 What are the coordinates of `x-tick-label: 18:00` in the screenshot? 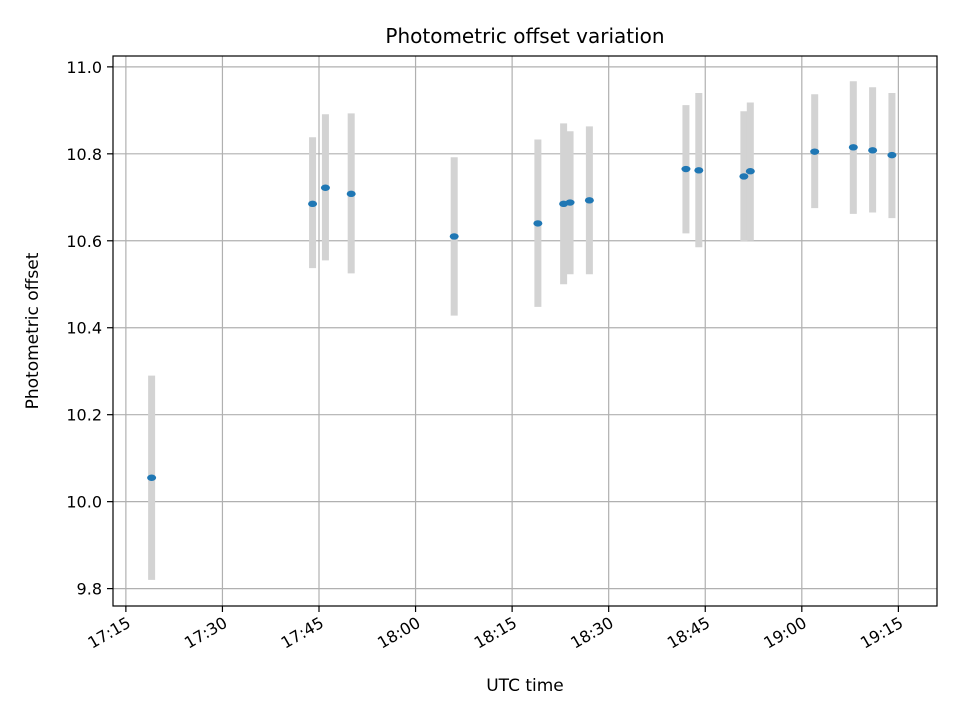 It's located at (398, 633).